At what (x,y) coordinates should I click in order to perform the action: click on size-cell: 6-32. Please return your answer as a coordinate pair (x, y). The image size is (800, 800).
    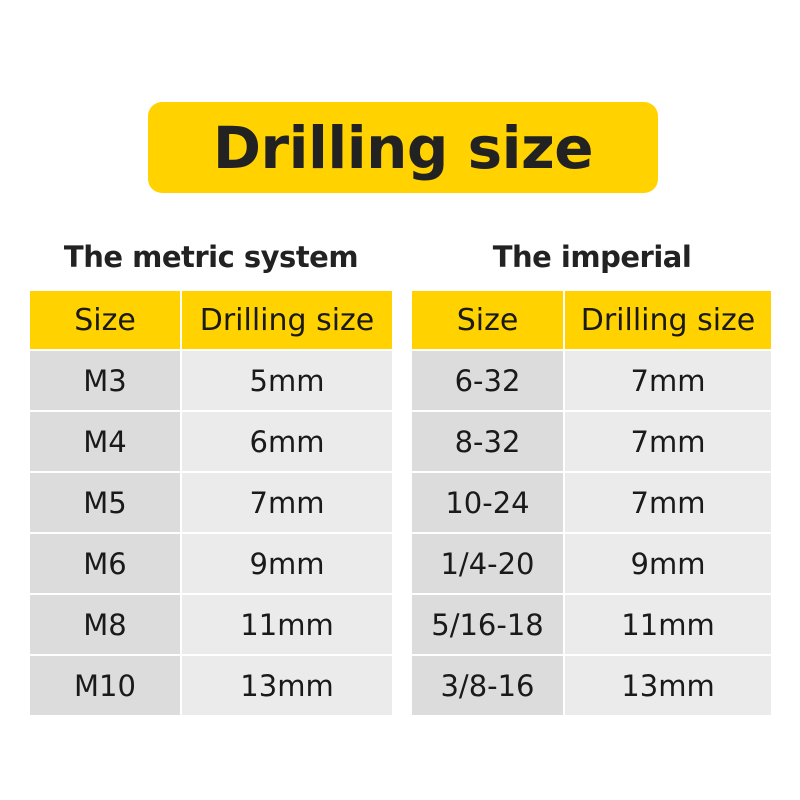
    Looking at the image, I should click on (487, 380).